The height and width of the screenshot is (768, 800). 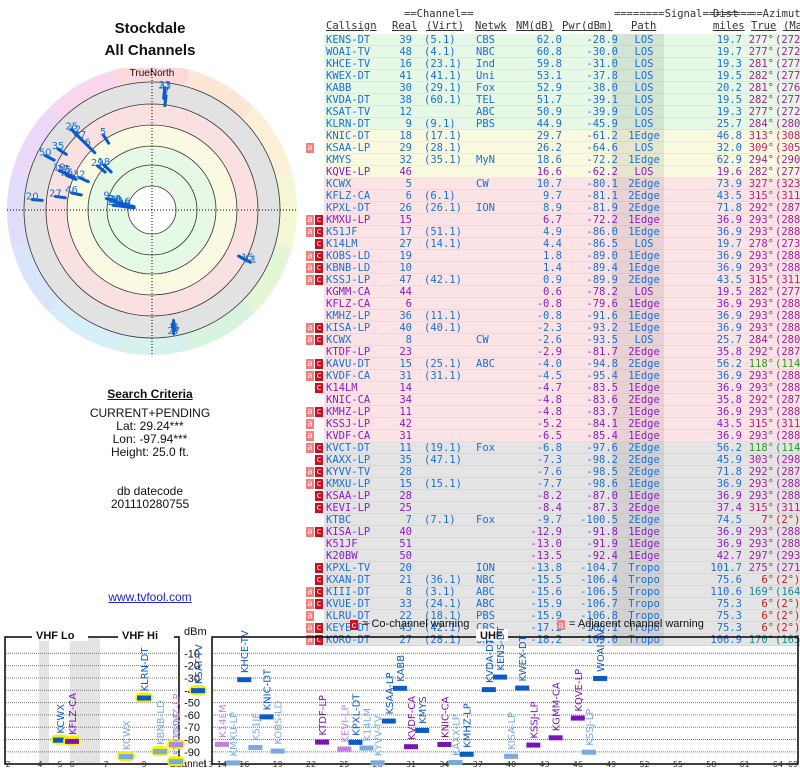 What do you see at coordinates (485, 64) in the screenshot?
I see `network-cell: Ind` at bounding box center [485, 64].